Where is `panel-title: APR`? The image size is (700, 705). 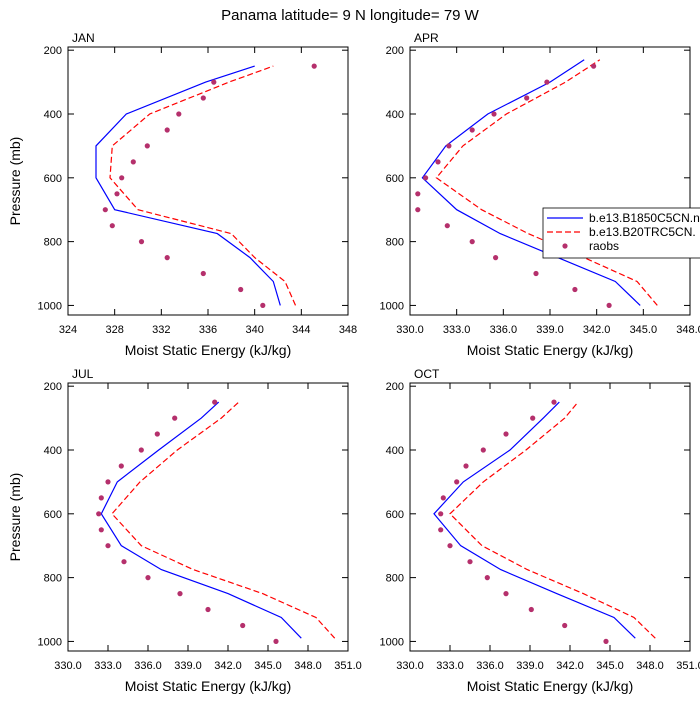 panel-title: APR is located at coordinates (426, 38).